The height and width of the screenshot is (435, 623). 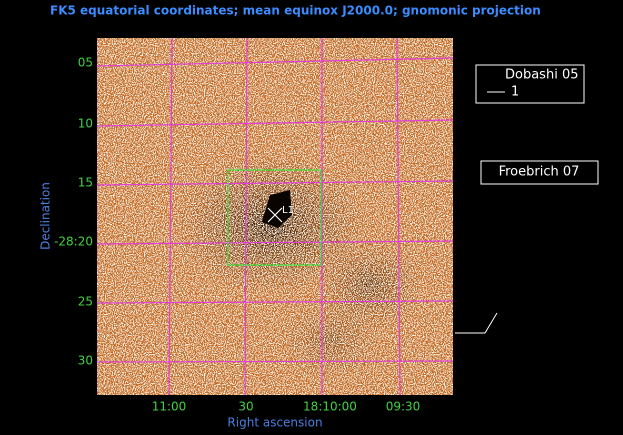 I want to click on x-label: 09:30, so click(x=403, y=407).